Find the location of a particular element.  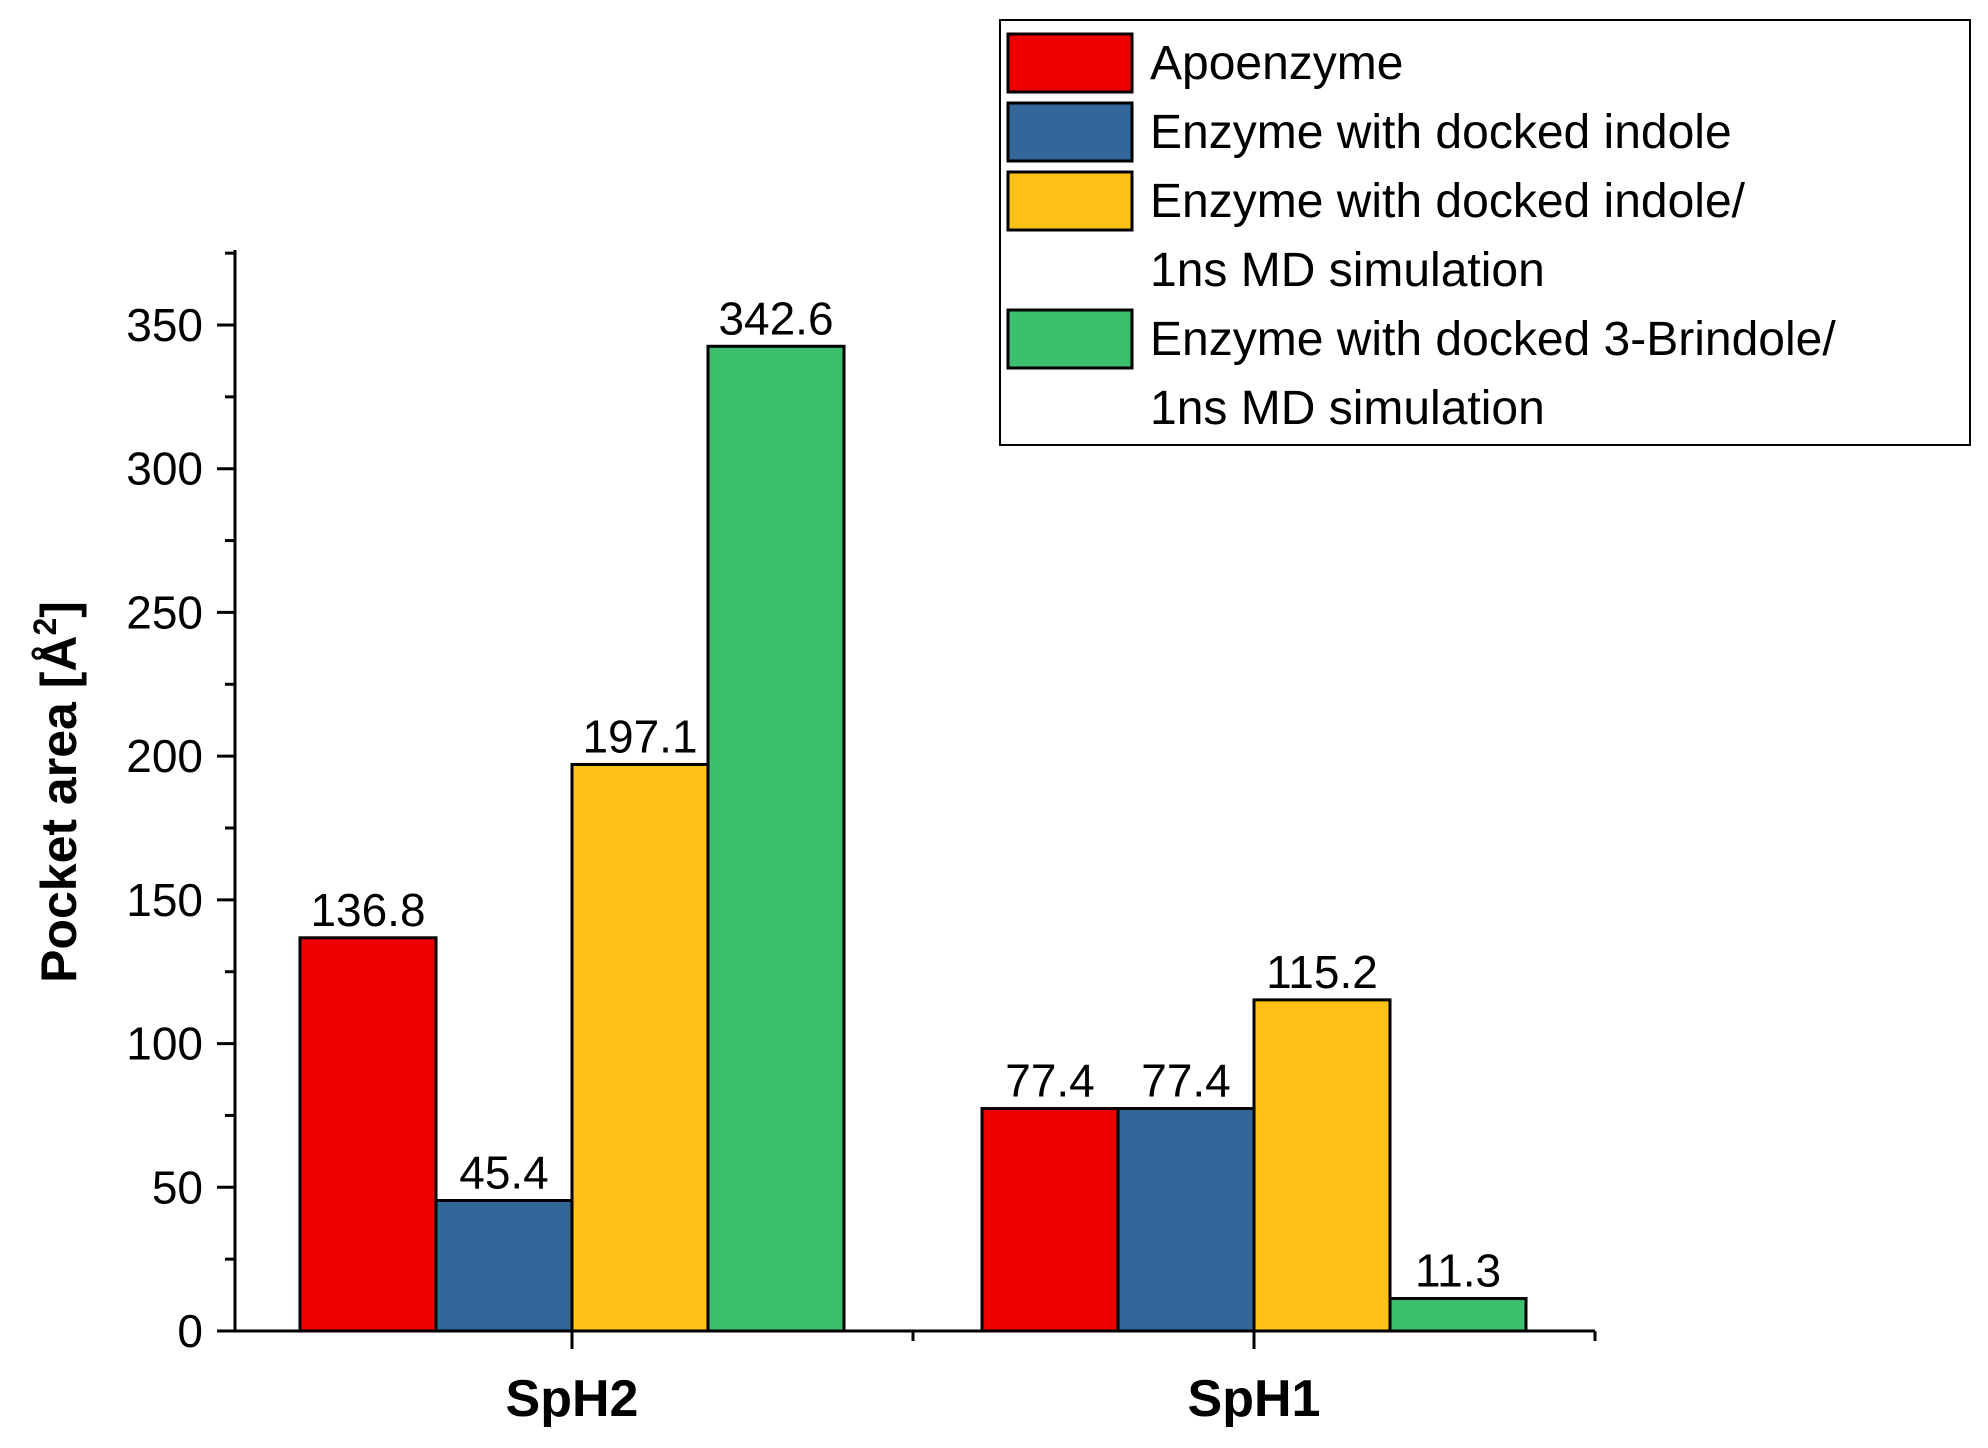

y-tick-label: 350 is located at coordinates (164, 325).